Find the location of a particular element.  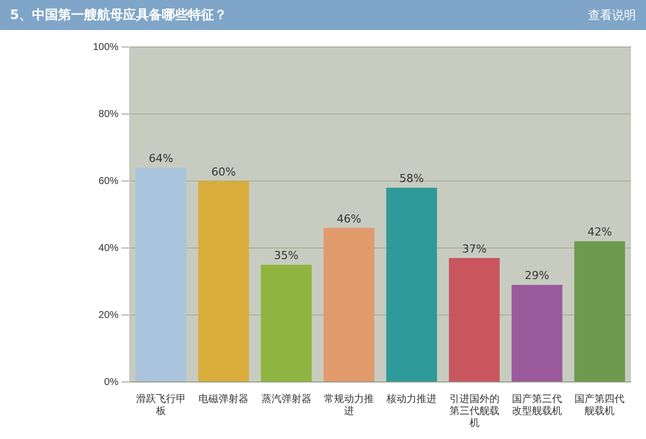

x-tick-label: 滑跃飞行甲板 is located at coordinates (161, 404).